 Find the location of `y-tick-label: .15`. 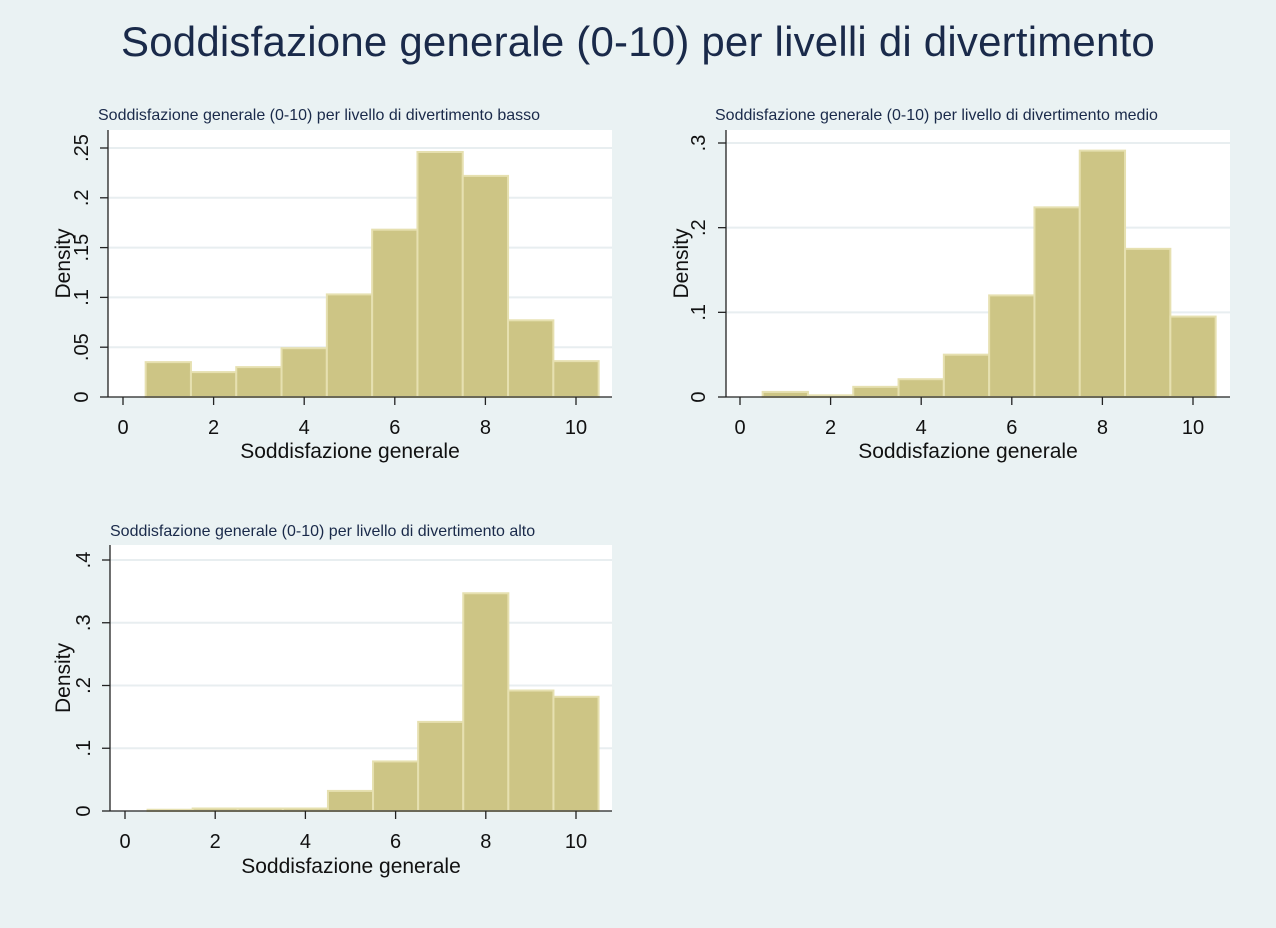

y-tick-label: .15 is located at coordinates (82, 248).